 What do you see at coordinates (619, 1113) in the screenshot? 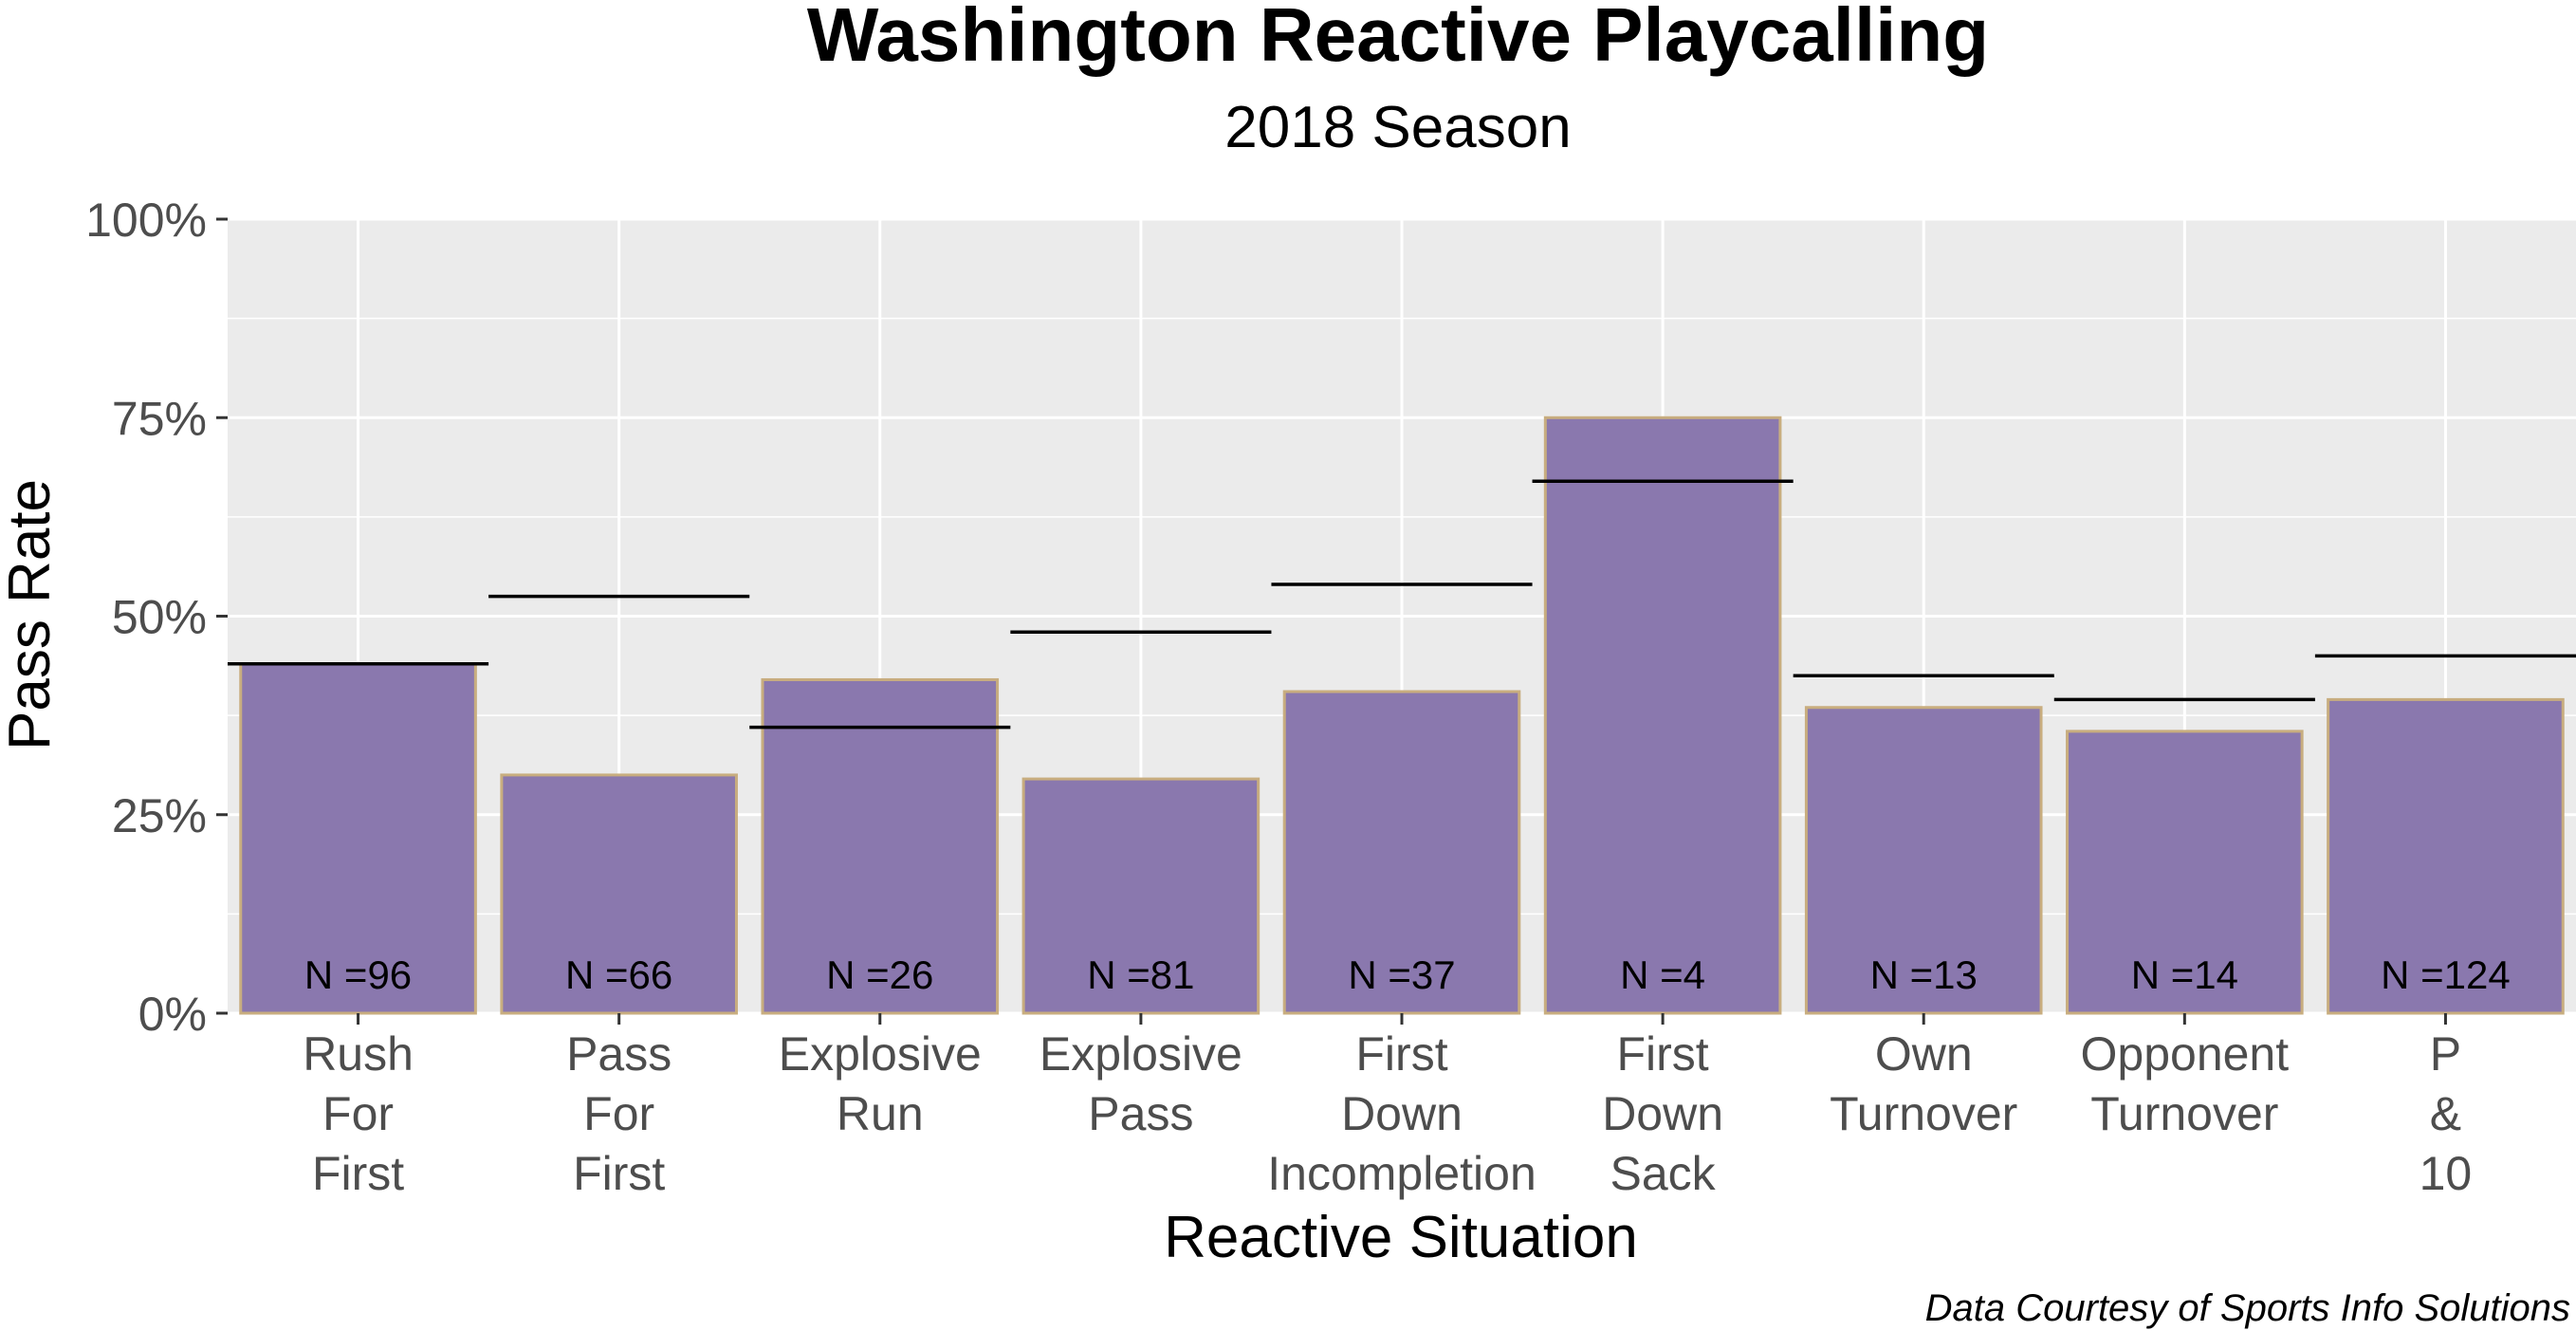
I see `x-tick-label: Pass For First` at bounding box center [619, 1113].